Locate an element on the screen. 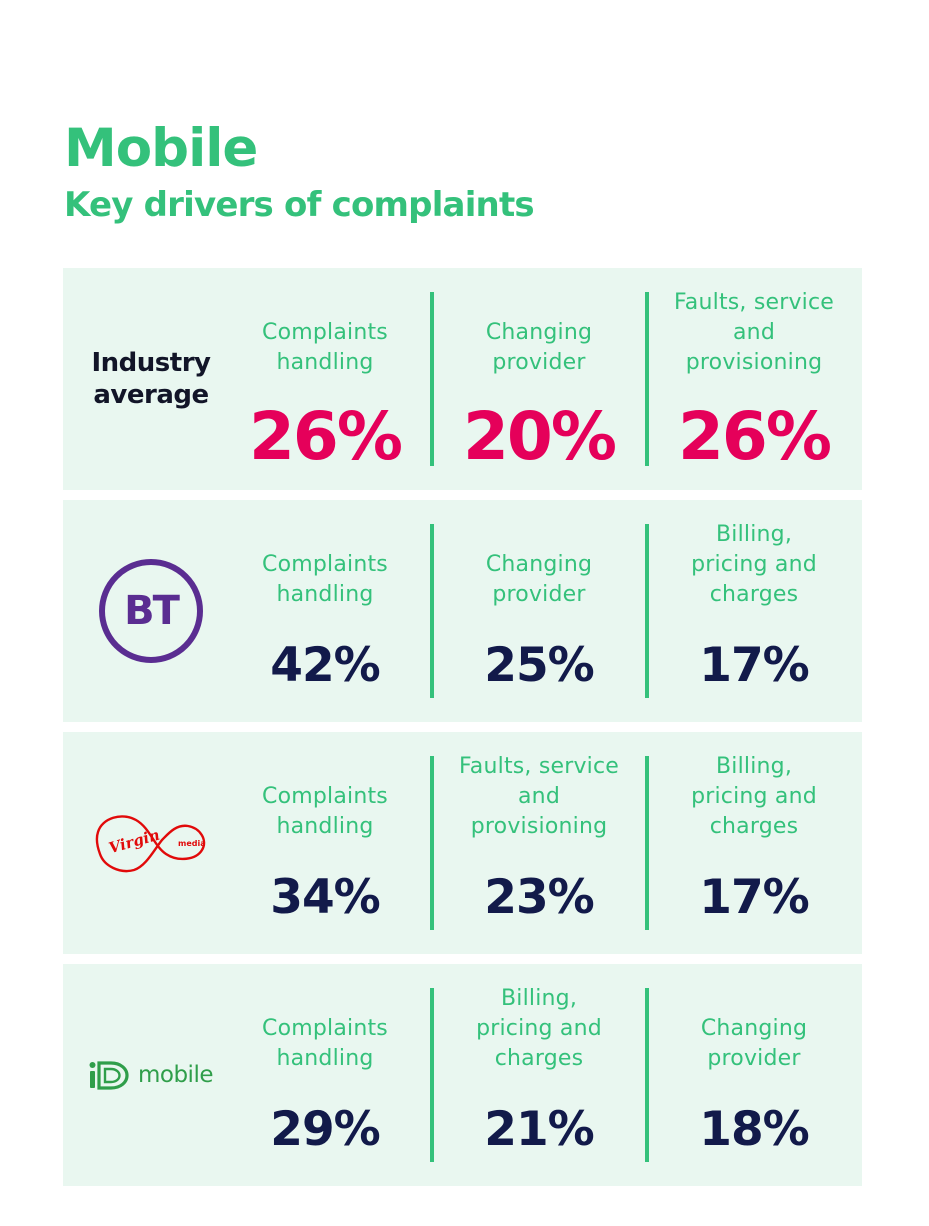 The width and height of the screenshot is (929, 1226). provider-cell: Industry average is located at coordinates (151, 379).